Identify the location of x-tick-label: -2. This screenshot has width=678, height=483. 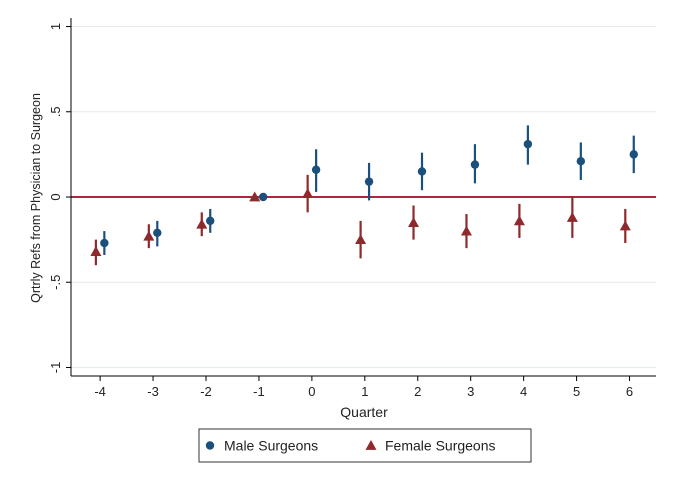
(206, 391).